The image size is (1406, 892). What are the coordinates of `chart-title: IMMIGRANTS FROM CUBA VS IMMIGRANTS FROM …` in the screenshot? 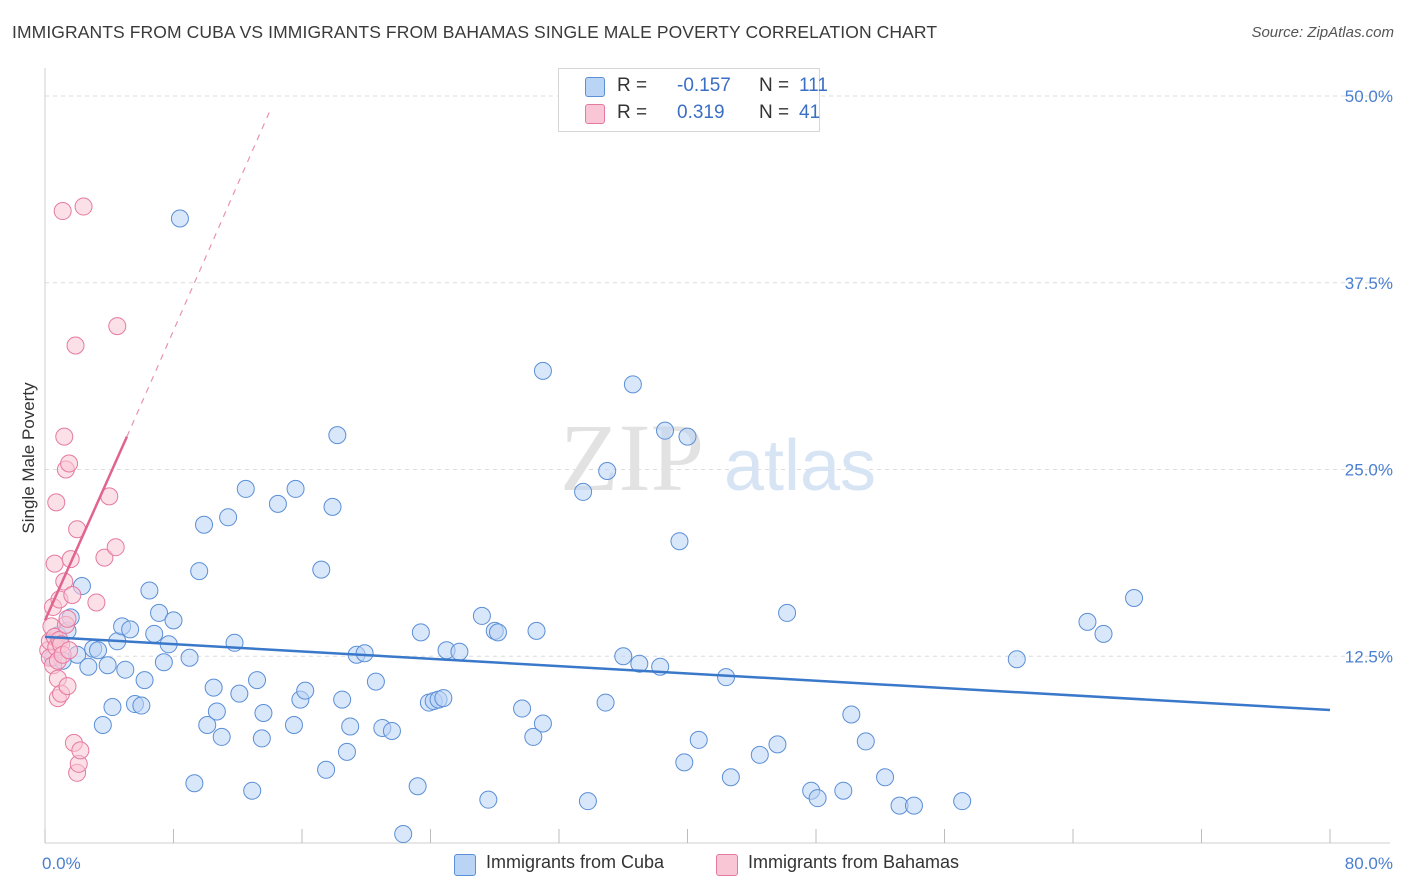 It's located at (475, 32).